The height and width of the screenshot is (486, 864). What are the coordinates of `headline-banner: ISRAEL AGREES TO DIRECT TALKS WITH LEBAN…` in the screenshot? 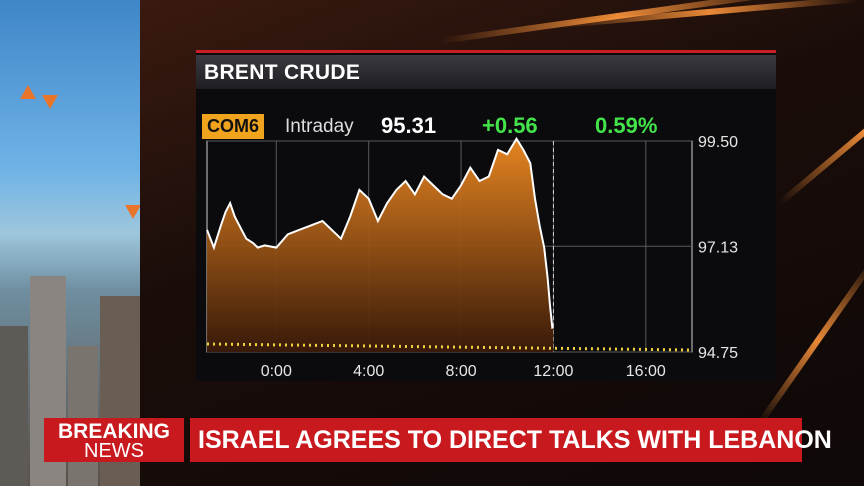 It's located at (511, 440).